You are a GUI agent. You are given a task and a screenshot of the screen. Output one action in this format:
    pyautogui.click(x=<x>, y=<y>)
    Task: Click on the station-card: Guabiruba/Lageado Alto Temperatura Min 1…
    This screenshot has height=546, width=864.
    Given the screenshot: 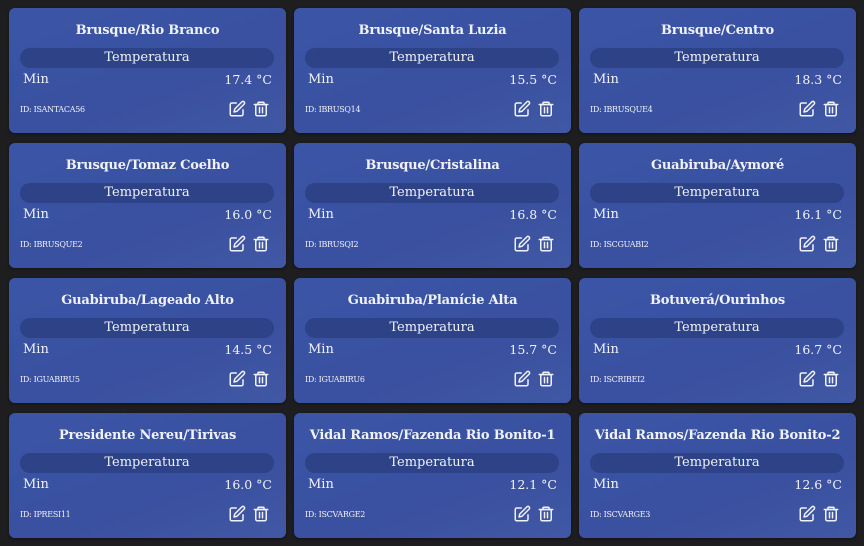 What is the action you would take?
    pyautogui.click(x=147, y=340)
    